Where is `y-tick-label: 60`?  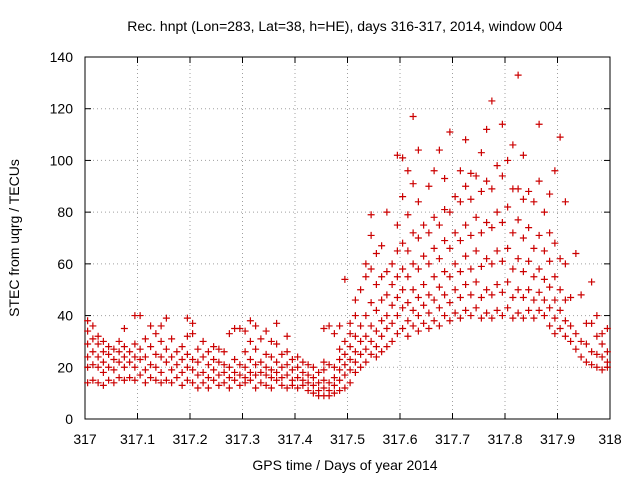
y-tick-label: 60 is located at coordinates (65, 264).